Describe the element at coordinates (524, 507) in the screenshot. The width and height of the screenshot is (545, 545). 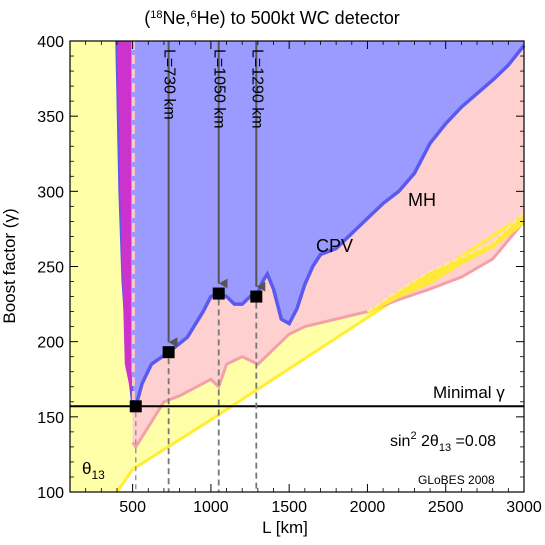
I see `x-tick-label-5: 3000` at that location.